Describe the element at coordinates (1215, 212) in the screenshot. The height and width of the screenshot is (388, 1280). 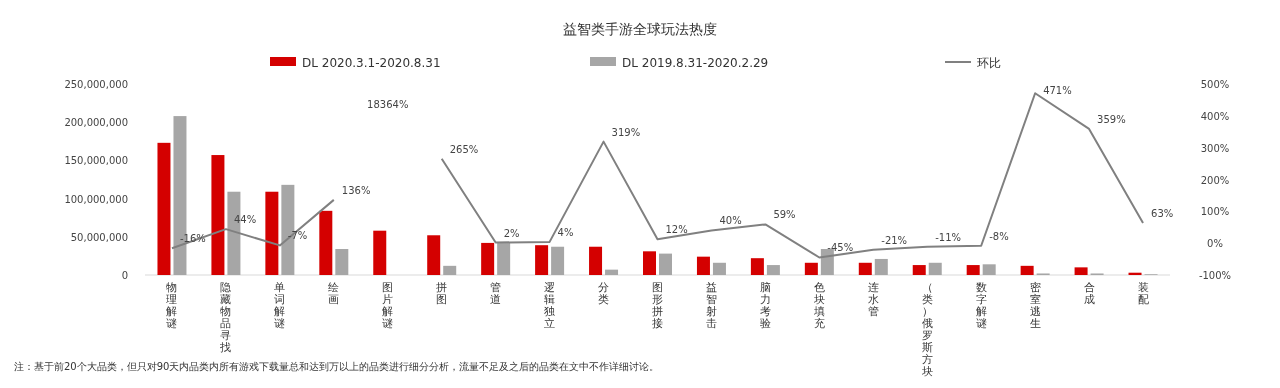
I see `y2-tick-label: 100%` at that location.